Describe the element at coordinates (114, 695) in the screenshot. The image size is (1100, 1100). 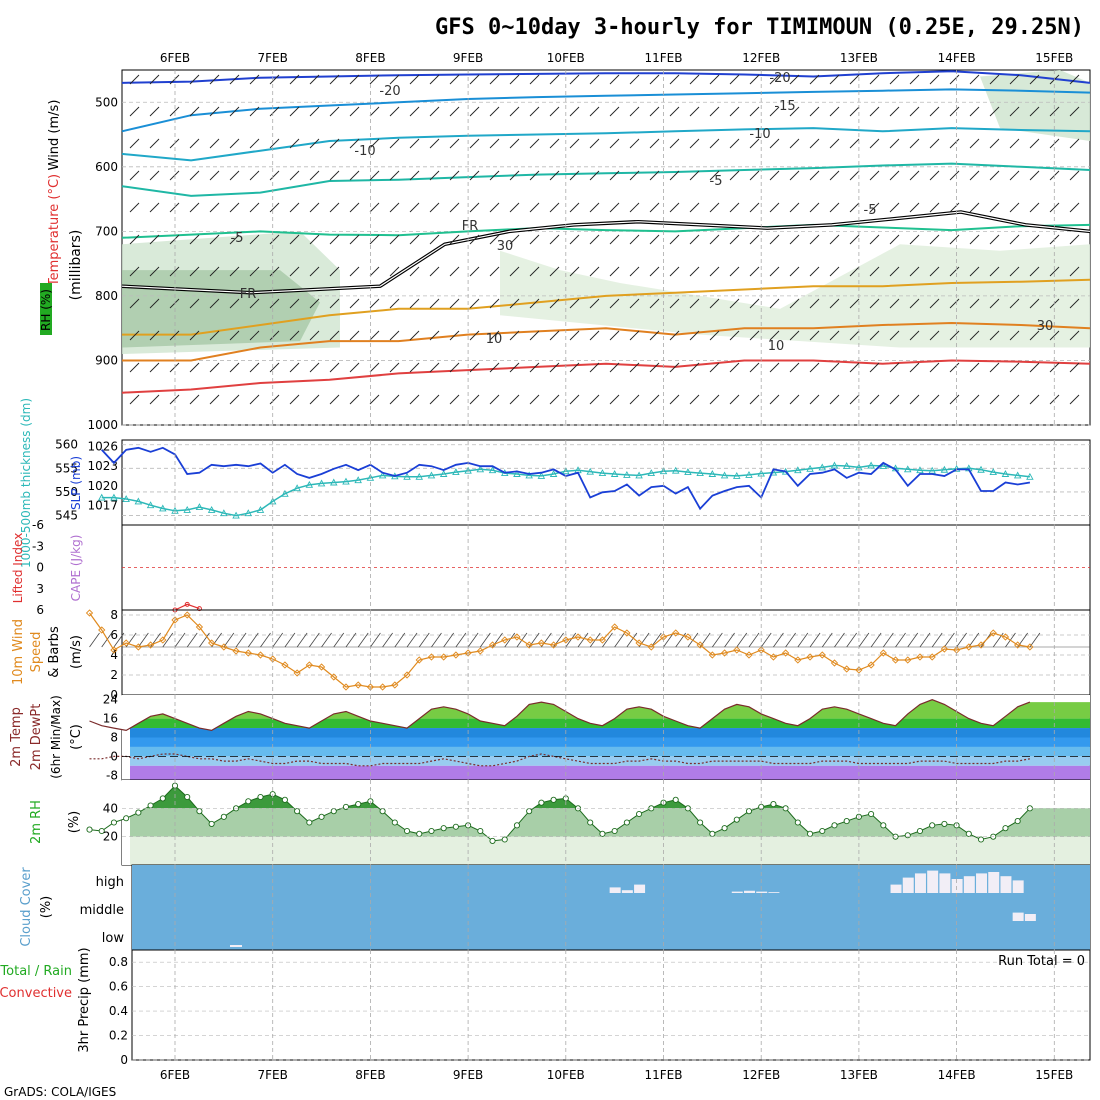
I see `wind-tick-label: 0` at that location.